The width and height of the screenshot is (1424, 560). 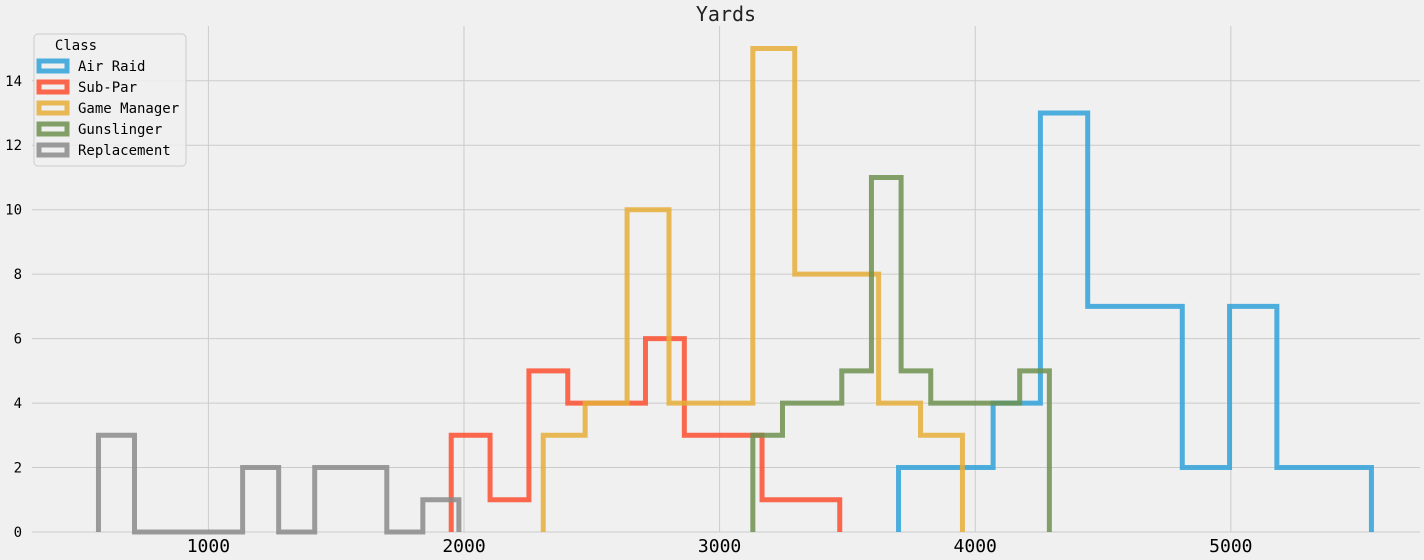 I want to click on legend-title: Class, so click(x=76, y=46).